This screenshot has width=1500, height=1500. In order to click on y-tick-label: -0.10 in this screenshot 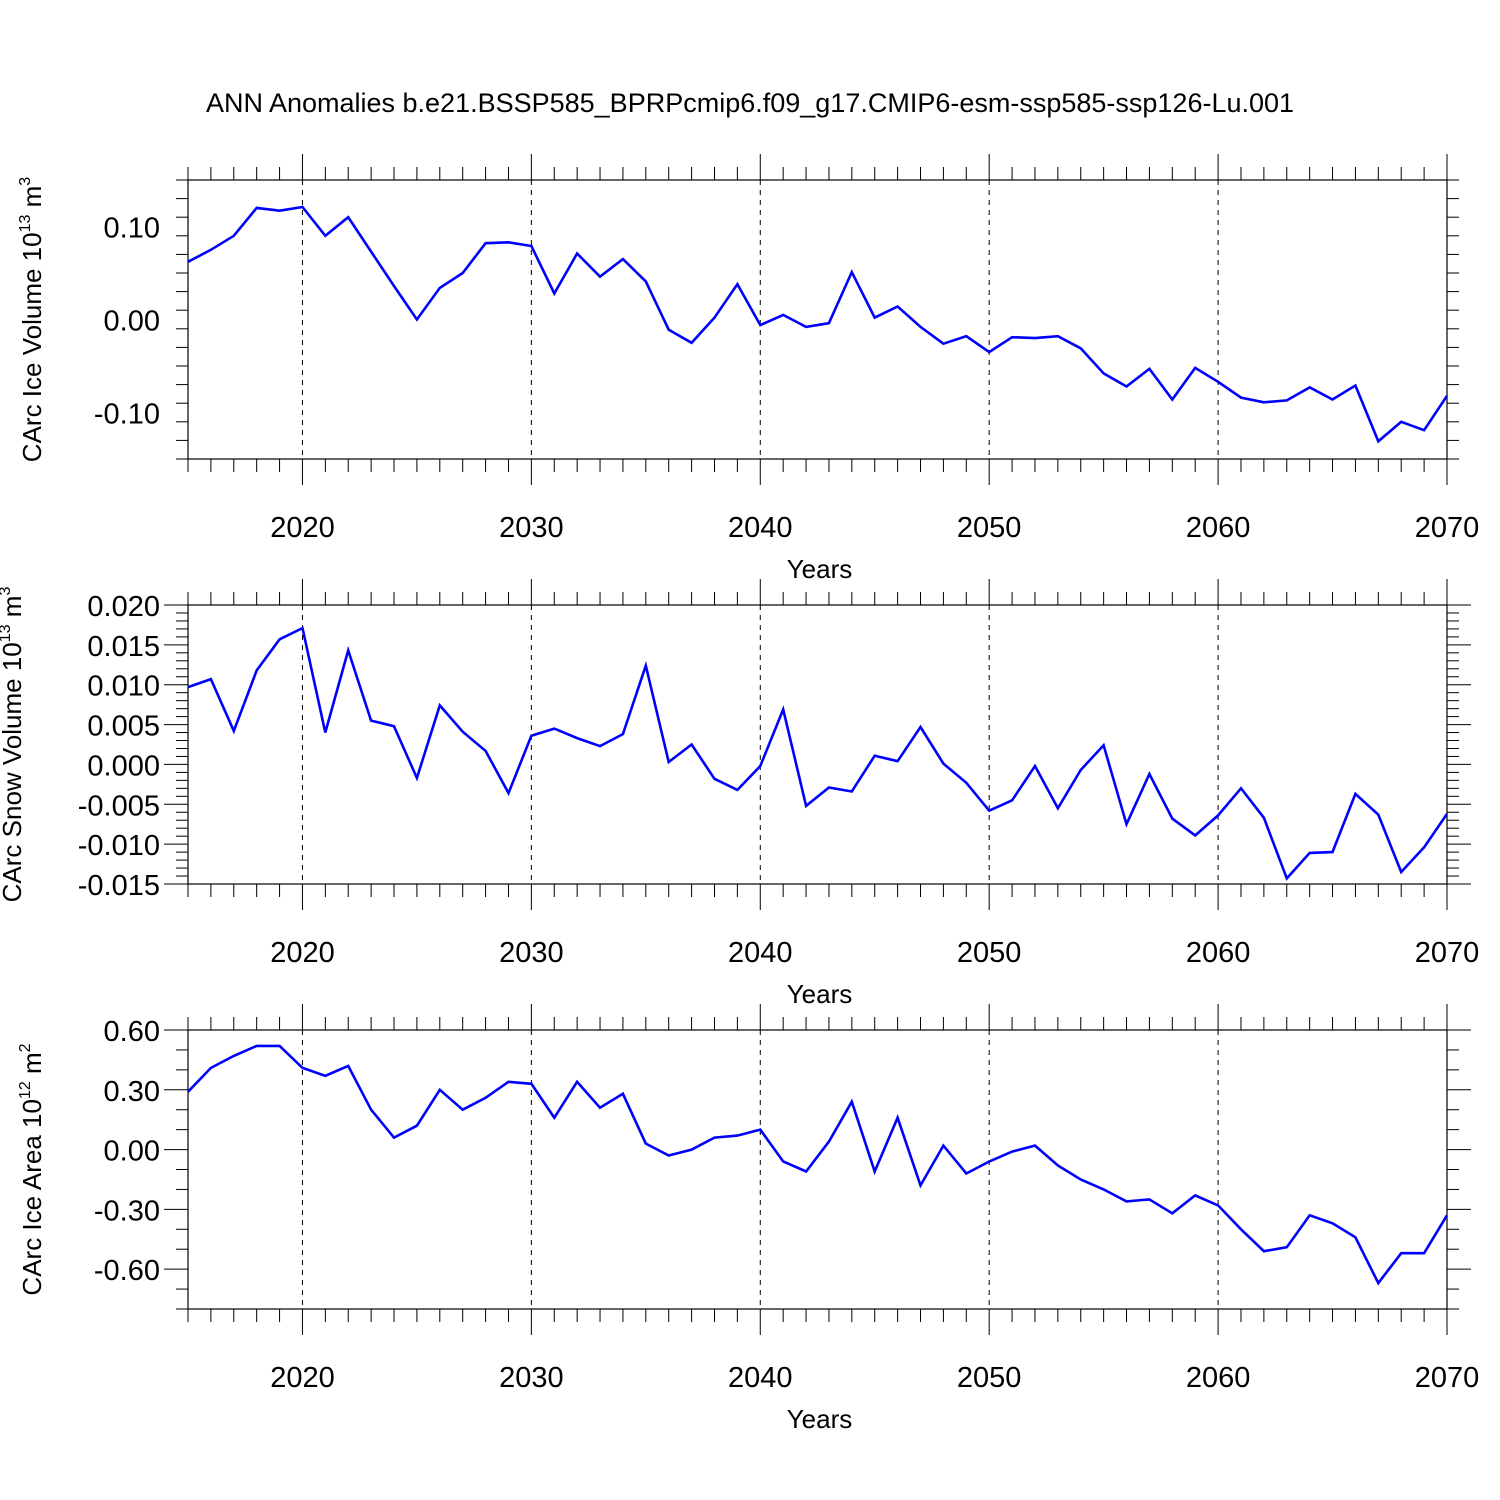, I will do `click(127, 415)`.